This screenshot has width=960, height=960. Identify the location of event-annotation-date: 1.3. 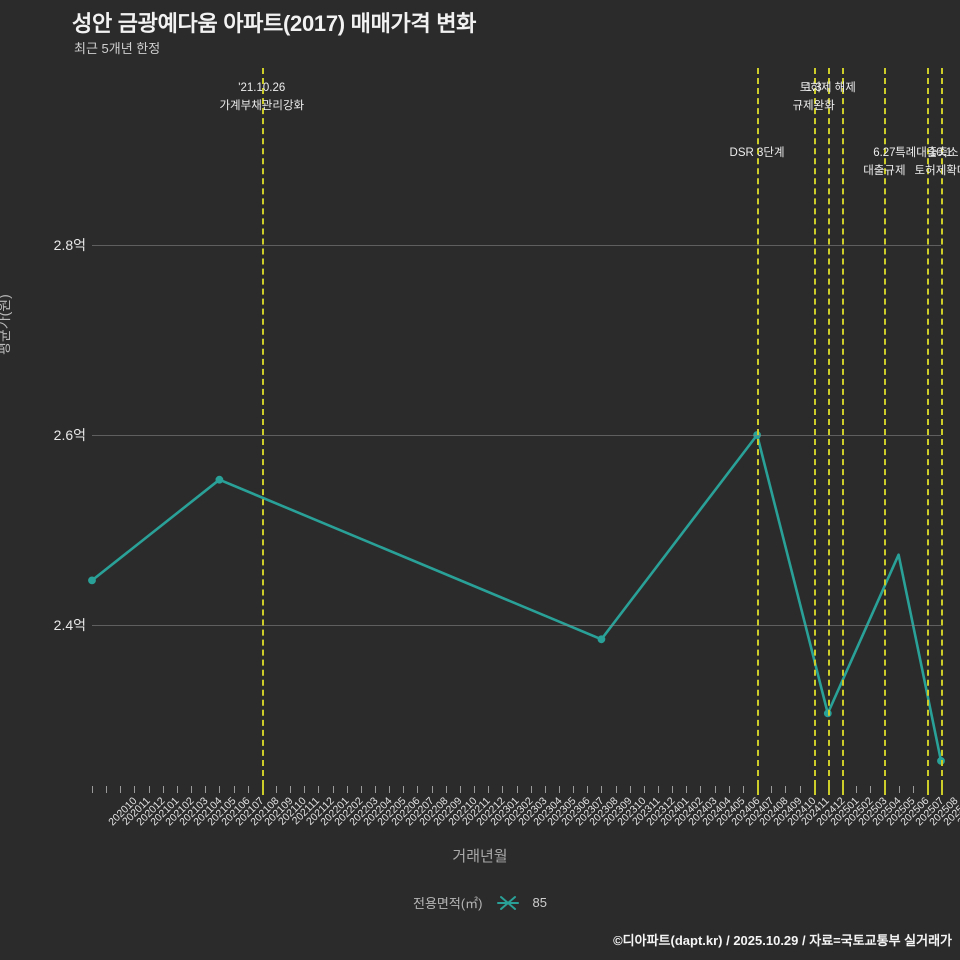
(813, 88).